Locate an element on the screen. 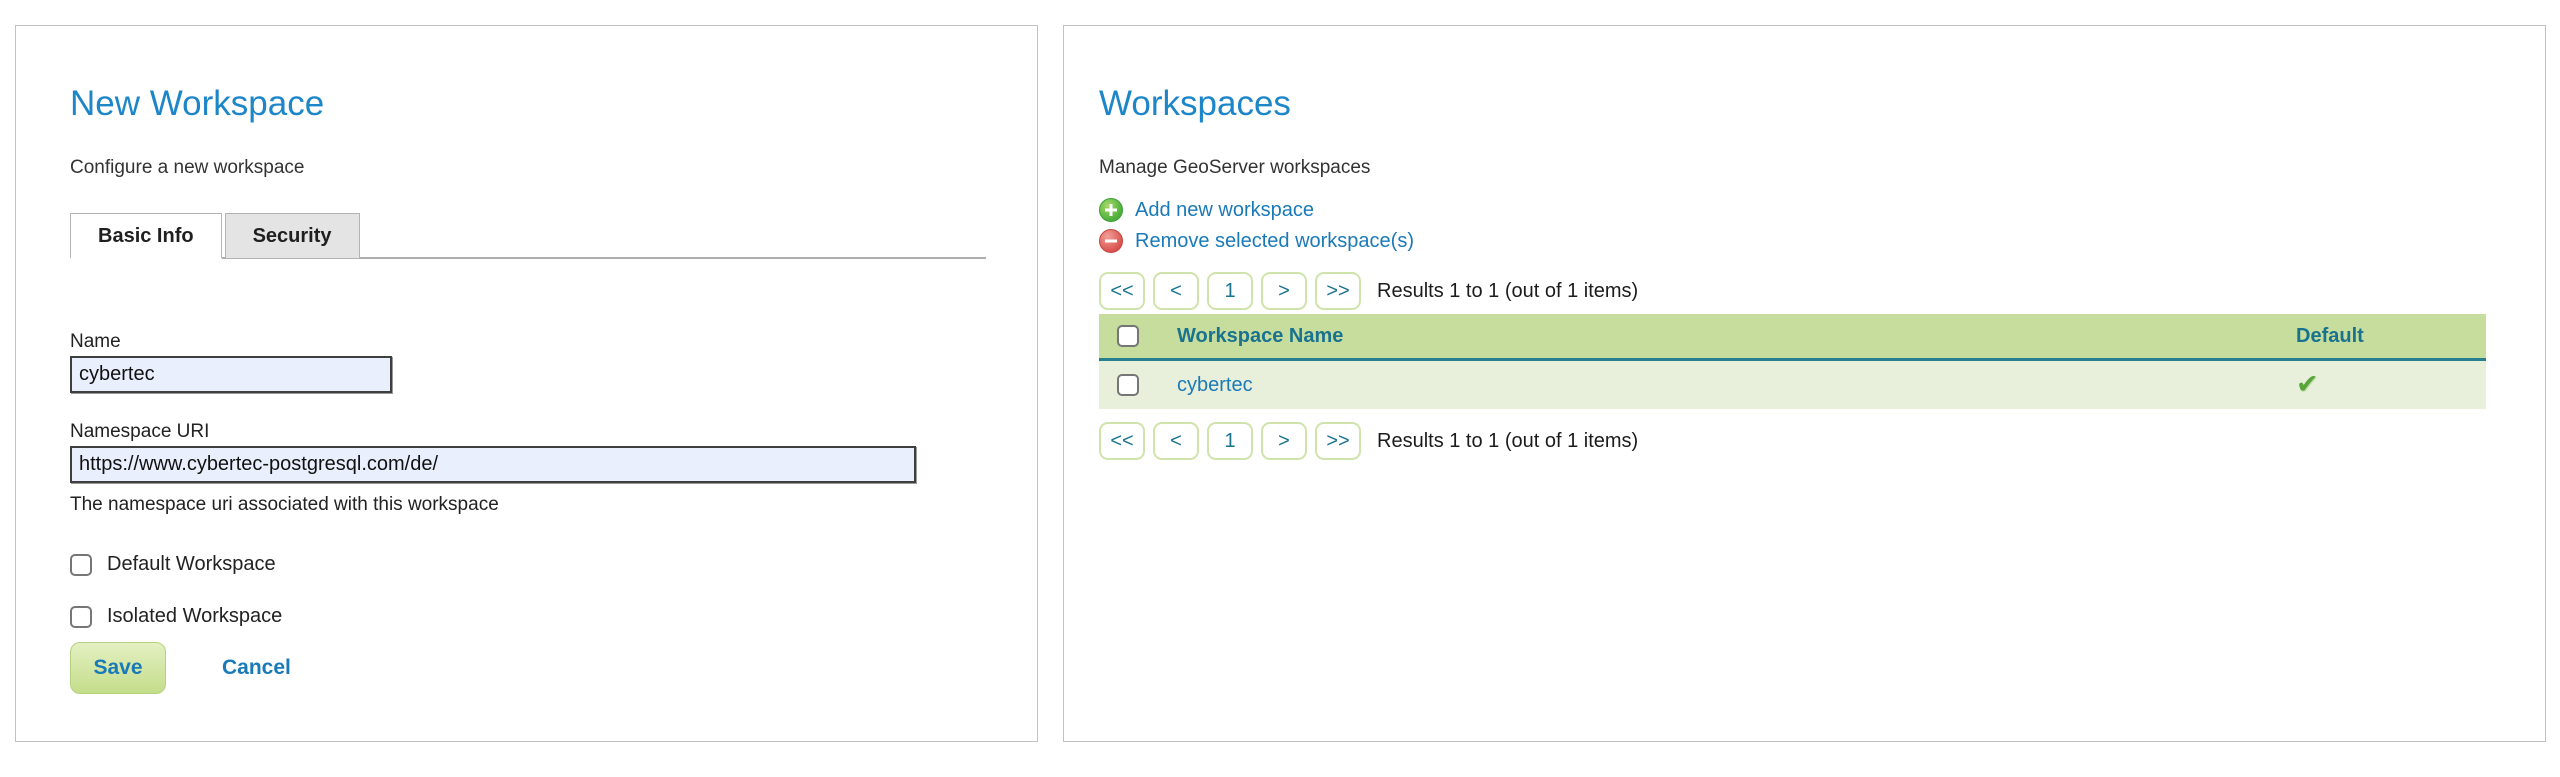 Image resolution: width=2560 pixels, height=777 pixels. tab-security: Security is located at coordinates (292, 236).